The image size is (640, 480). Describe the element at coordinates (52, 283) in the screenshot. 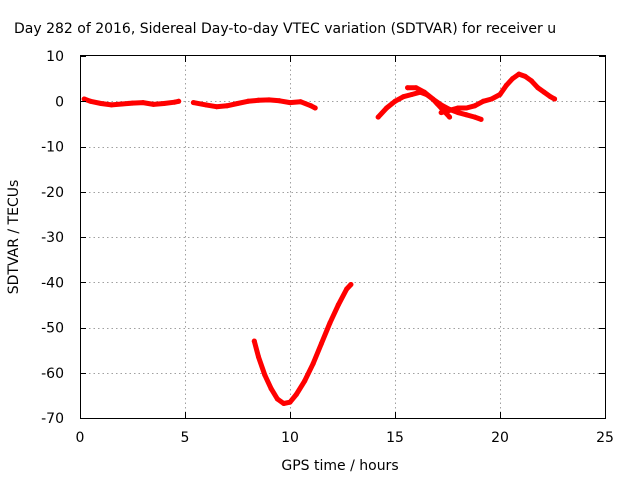

I see `y-tick-label: -40` at that location.